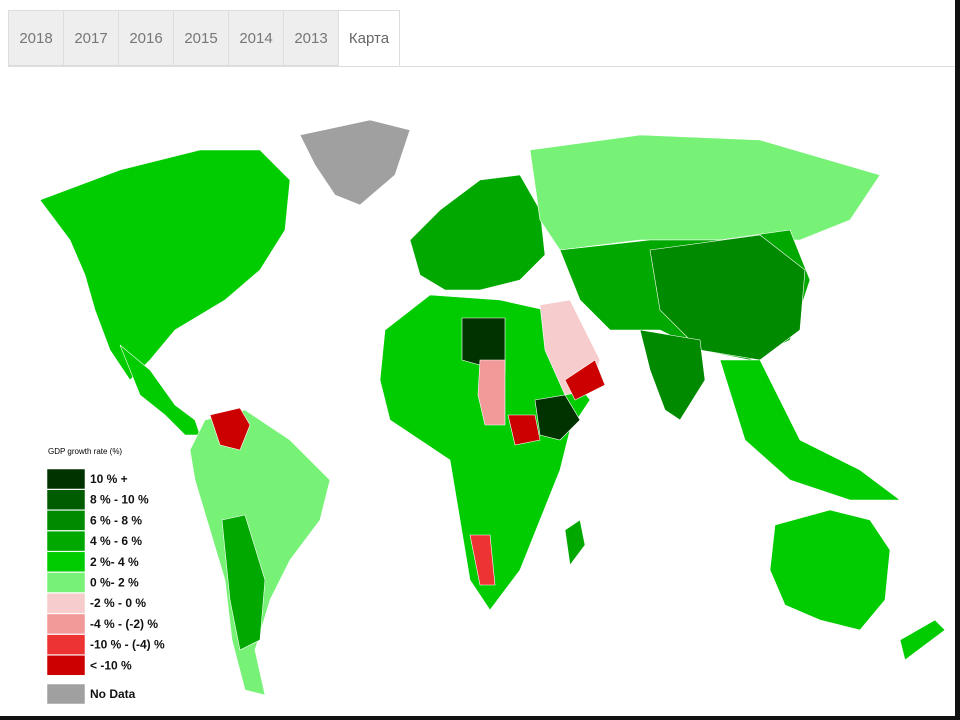  Describe the element at coordinates (85, 451) in the screenshot. I see `legend-title: GDP growth rate (%)` at that location.